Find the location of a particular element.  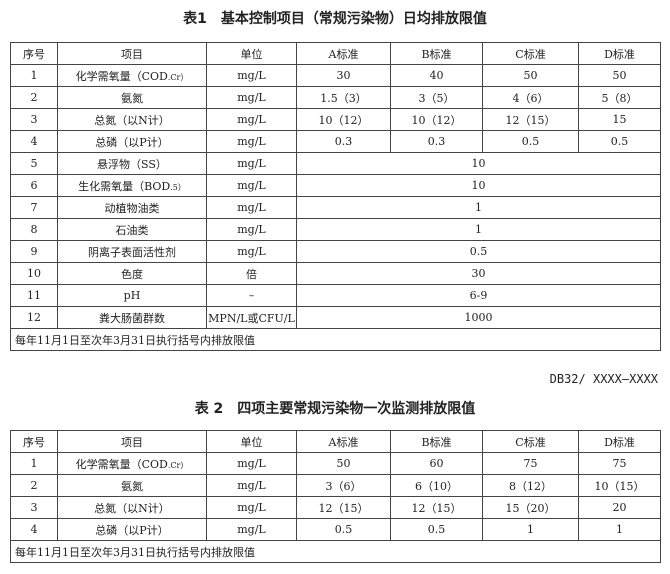

item-name: 动植物油类 is located at coordinates (132, 207).